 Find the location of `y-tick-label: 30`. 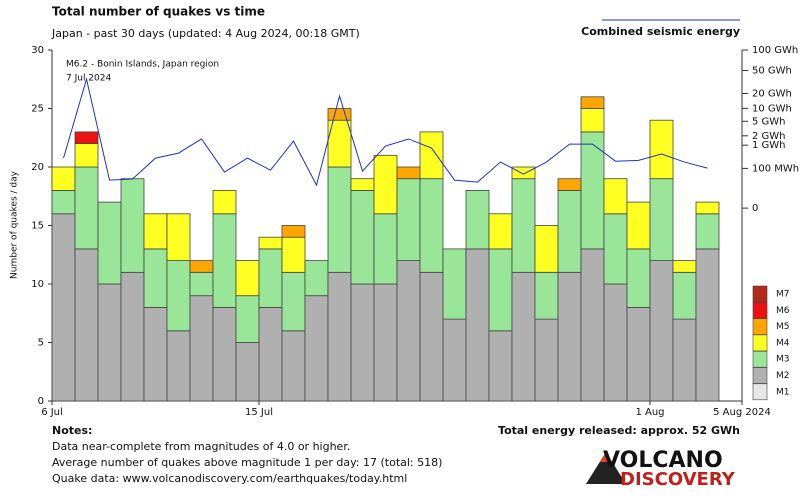

y-tick-label: 30 is located at coordinates (37, 50).